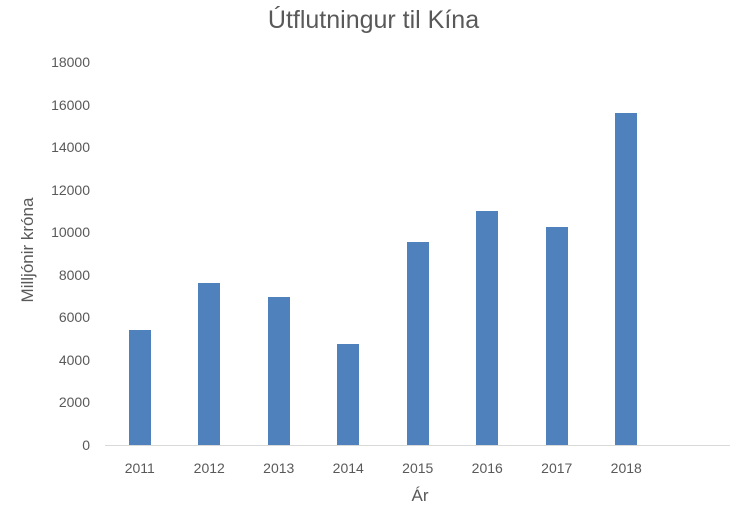  Describe the element at coordinates (487, 468) in the screenshot. I see `x-tick-label: 2016` at that location.